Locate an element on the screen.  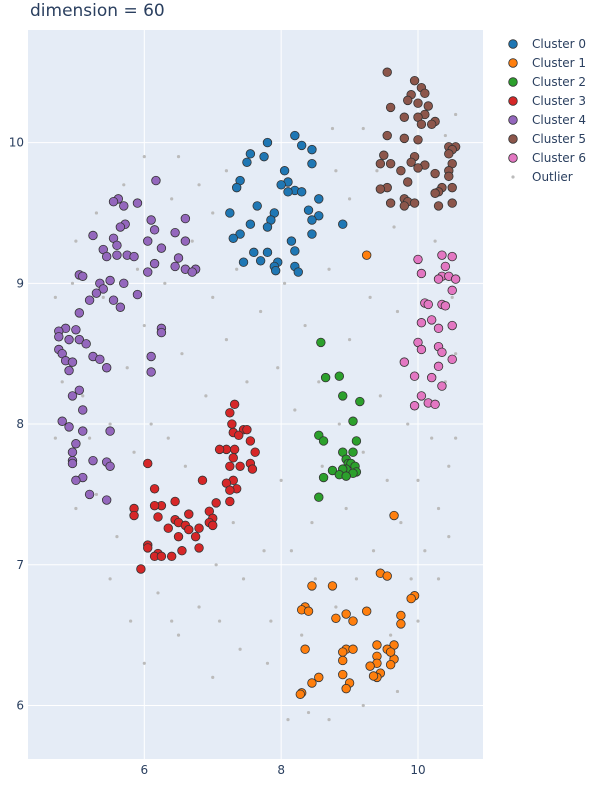
legend-label: Cluster 4 is located at coordinates (559, 120).